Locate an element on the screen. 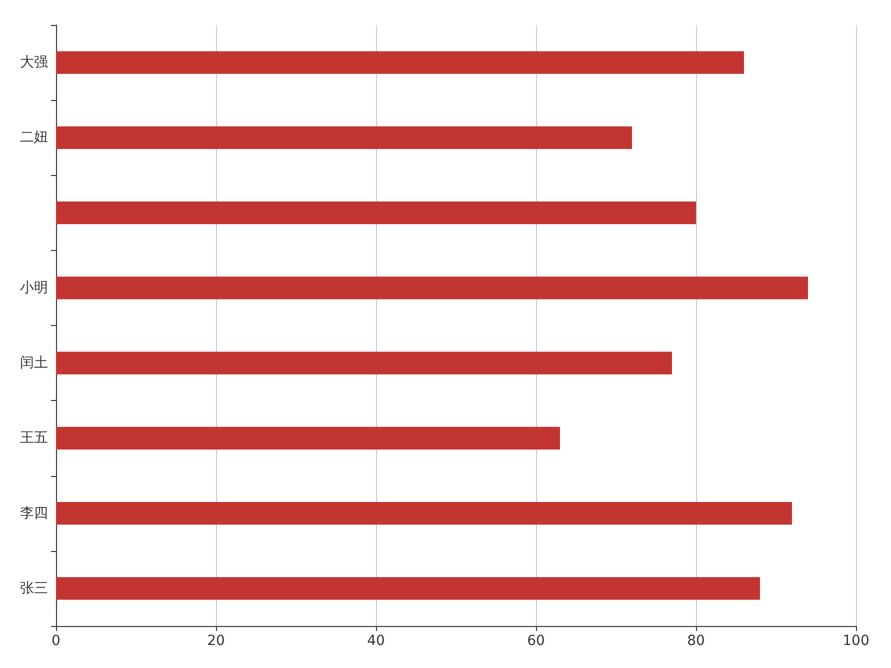 The width and height of the screenshot is (891, 668). x-tick-label: 20 is located at coordinates (216, 641).